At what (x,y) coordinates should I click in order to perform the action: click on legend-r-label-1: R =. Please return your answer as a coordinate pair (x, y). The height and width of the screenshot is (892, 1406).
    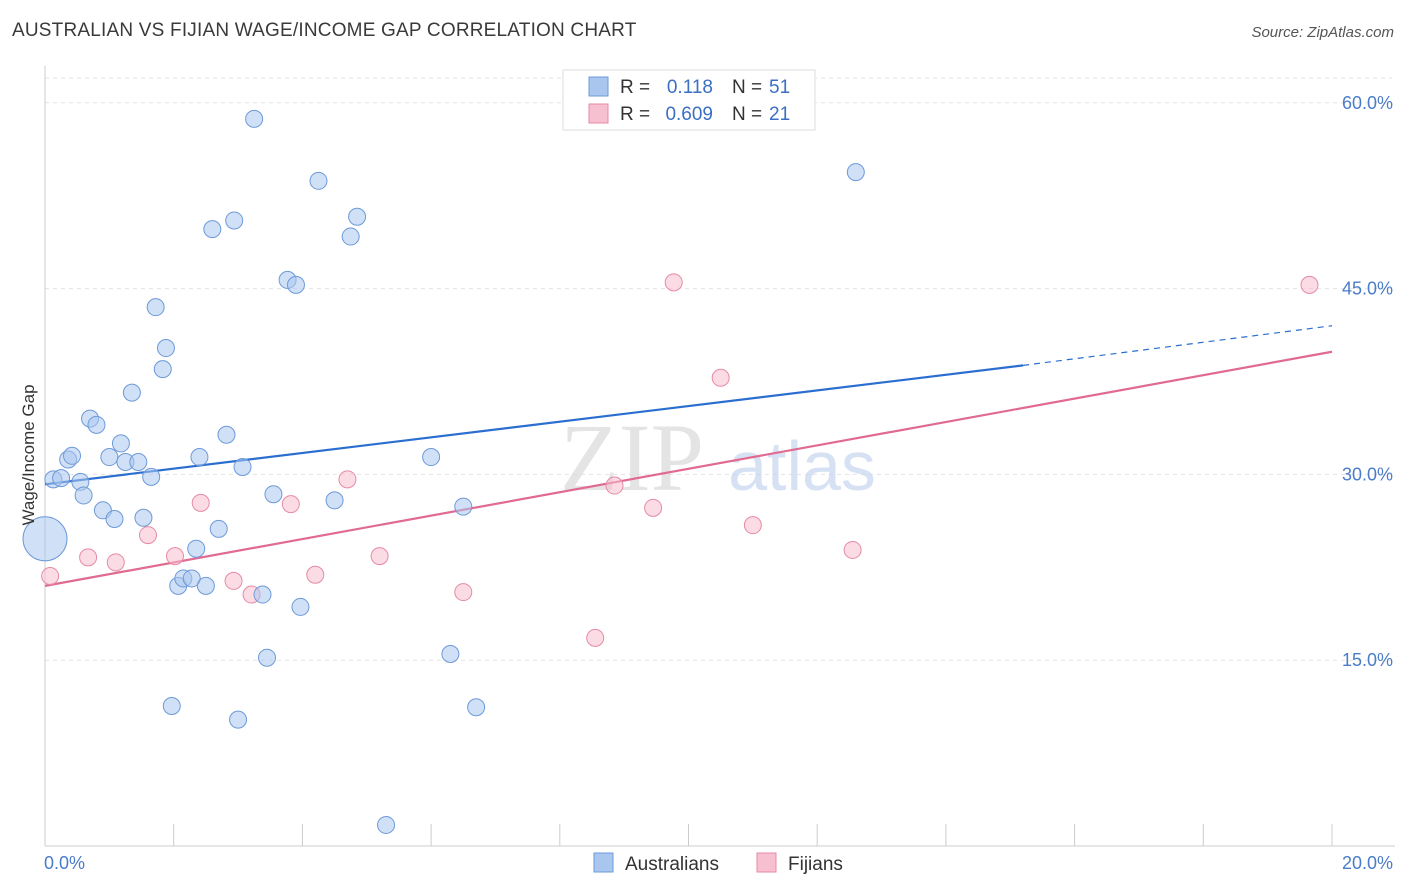
    Looking at the image, I should click on (635, 87).